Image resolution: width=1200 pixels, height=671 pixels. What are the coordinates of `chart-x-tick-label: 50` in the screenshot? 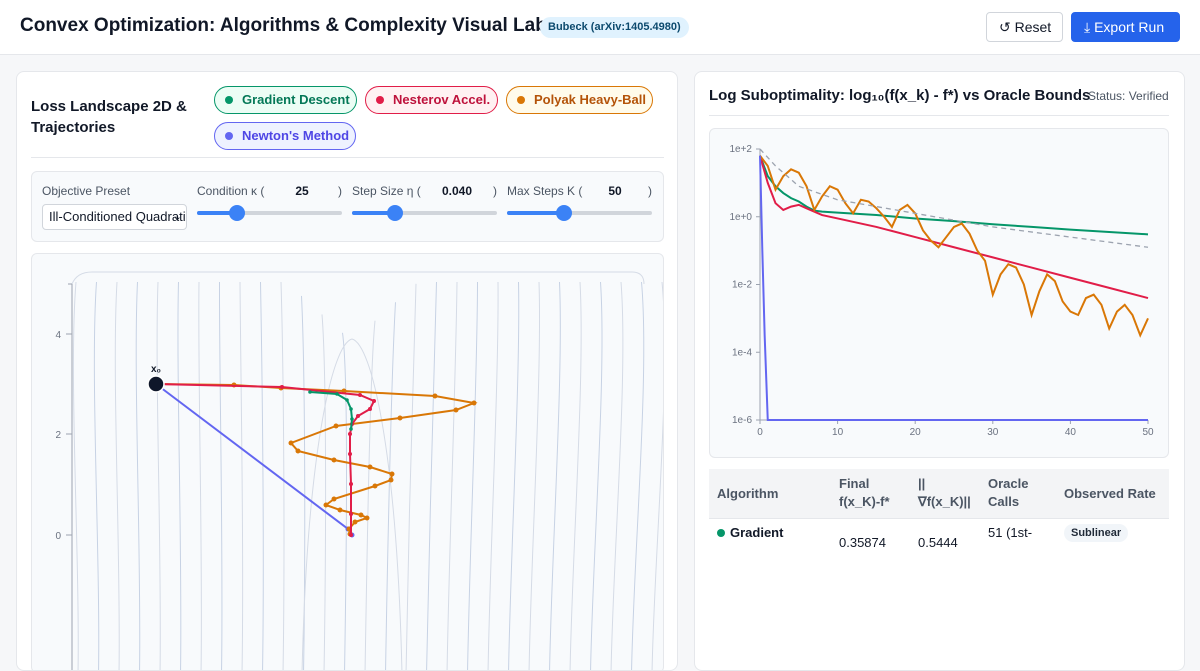 It's located at (1148, 432).